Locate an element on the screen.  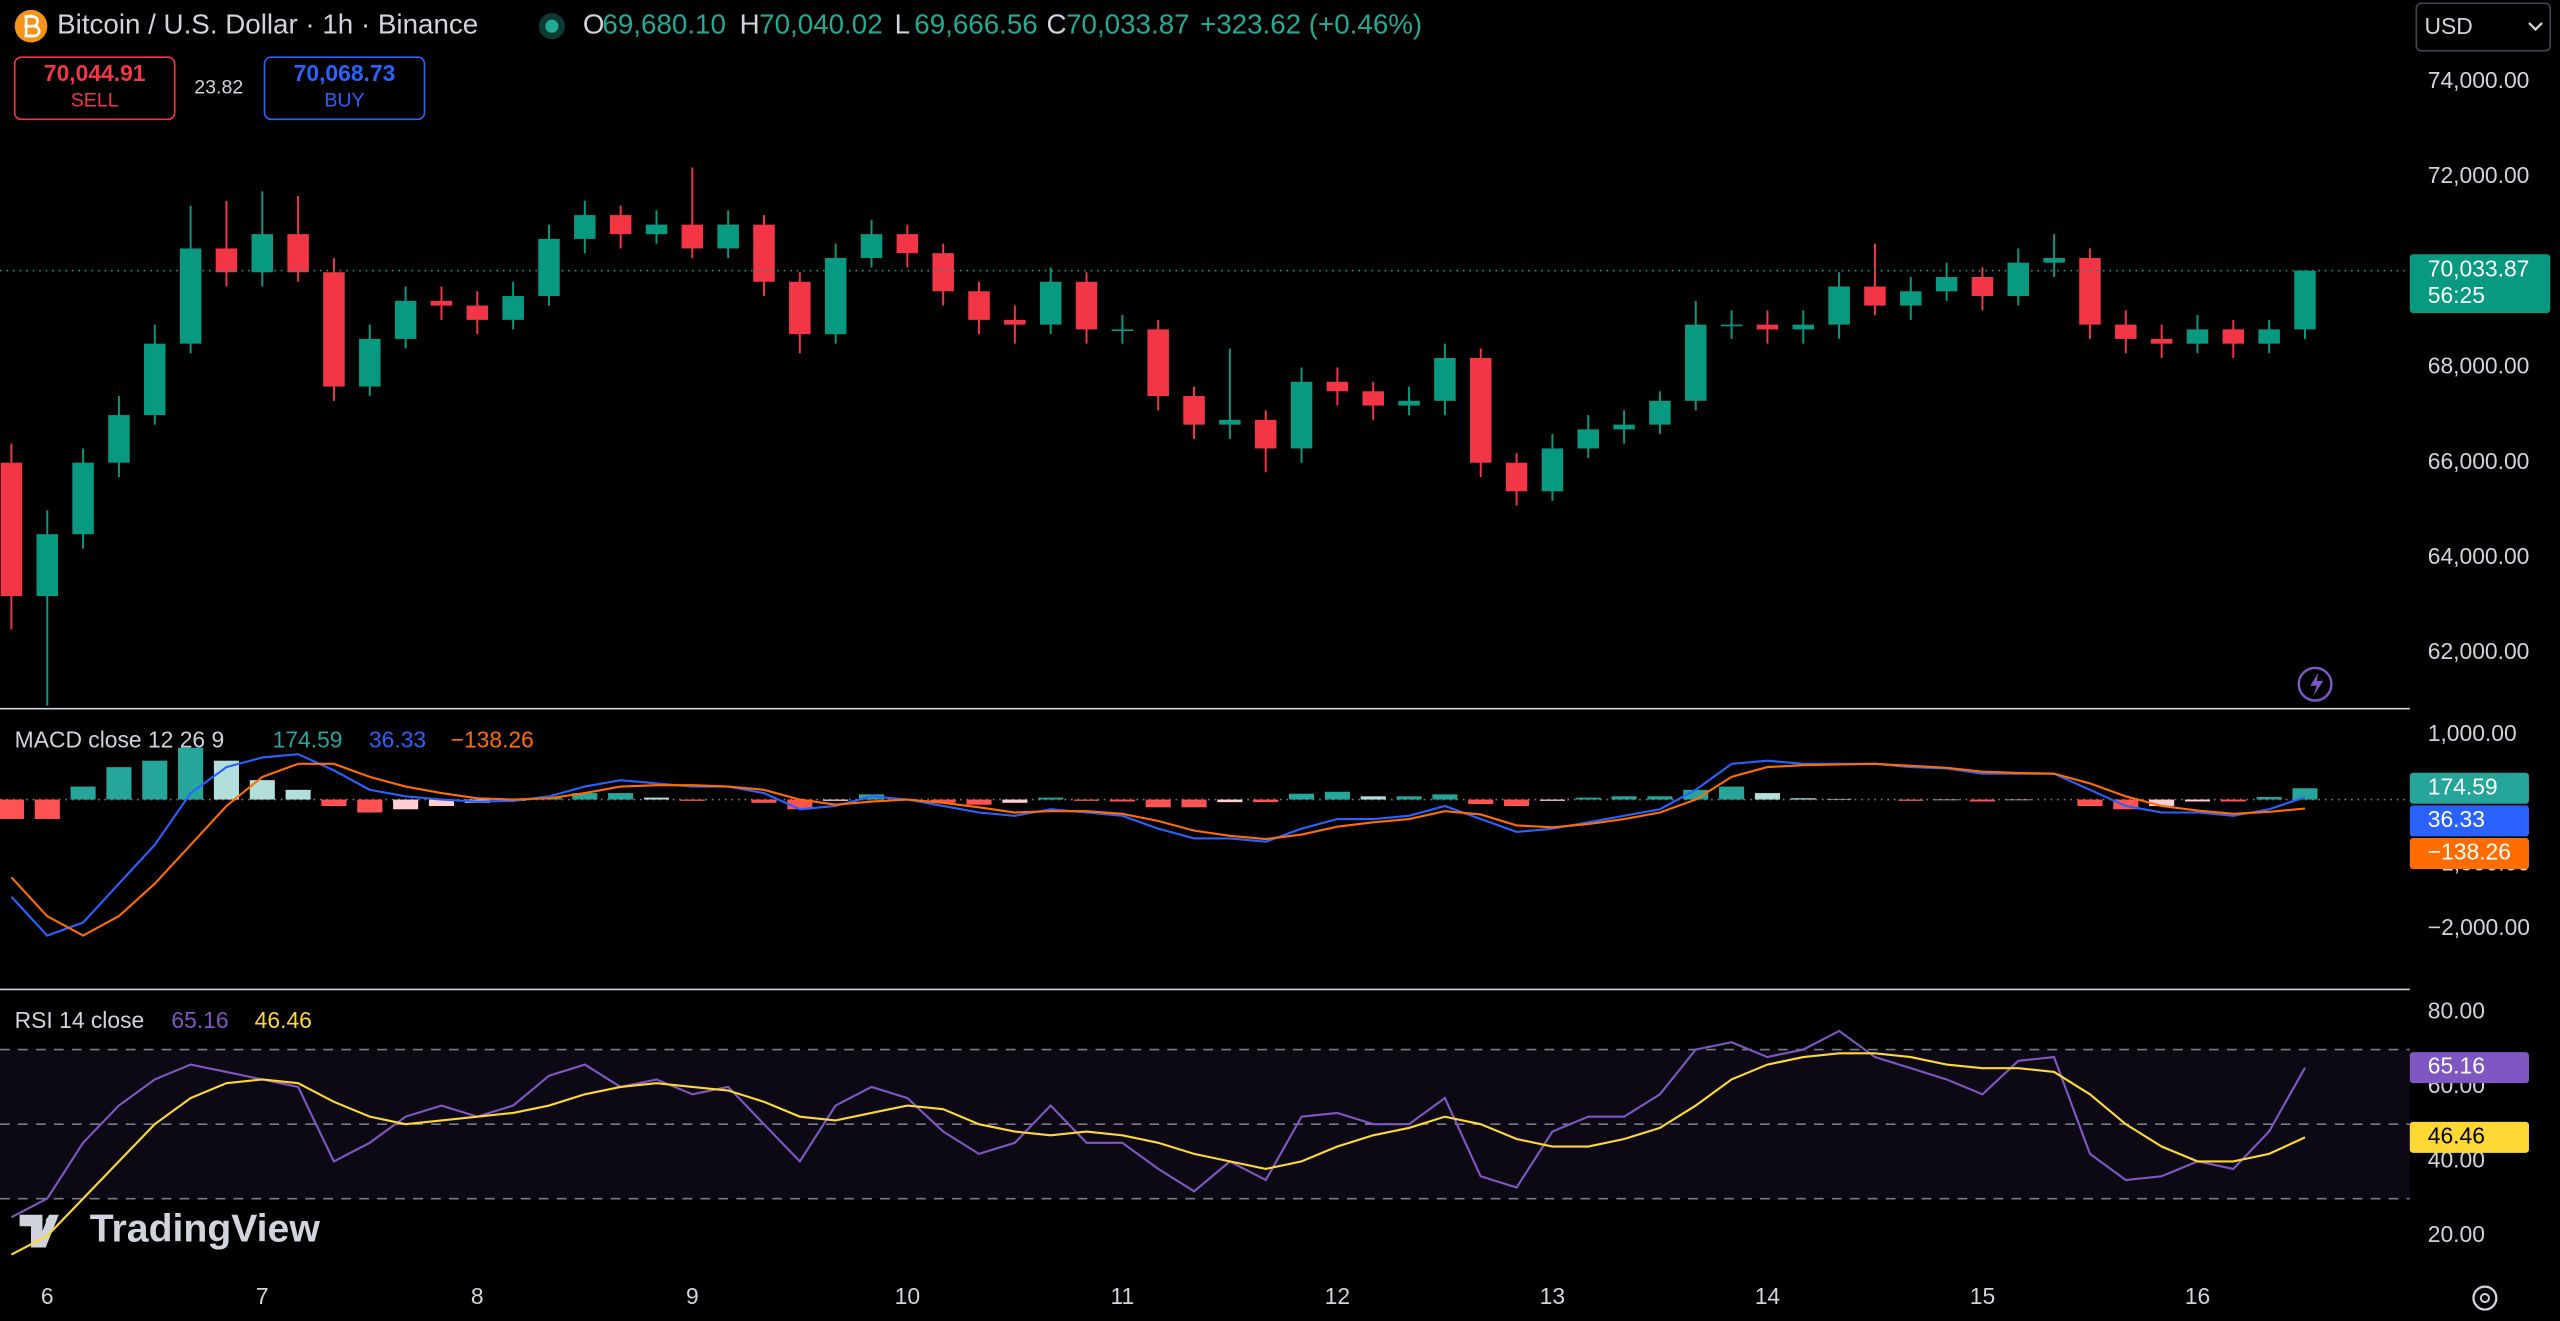
assistant-button is located at coordinates (2315, 684).